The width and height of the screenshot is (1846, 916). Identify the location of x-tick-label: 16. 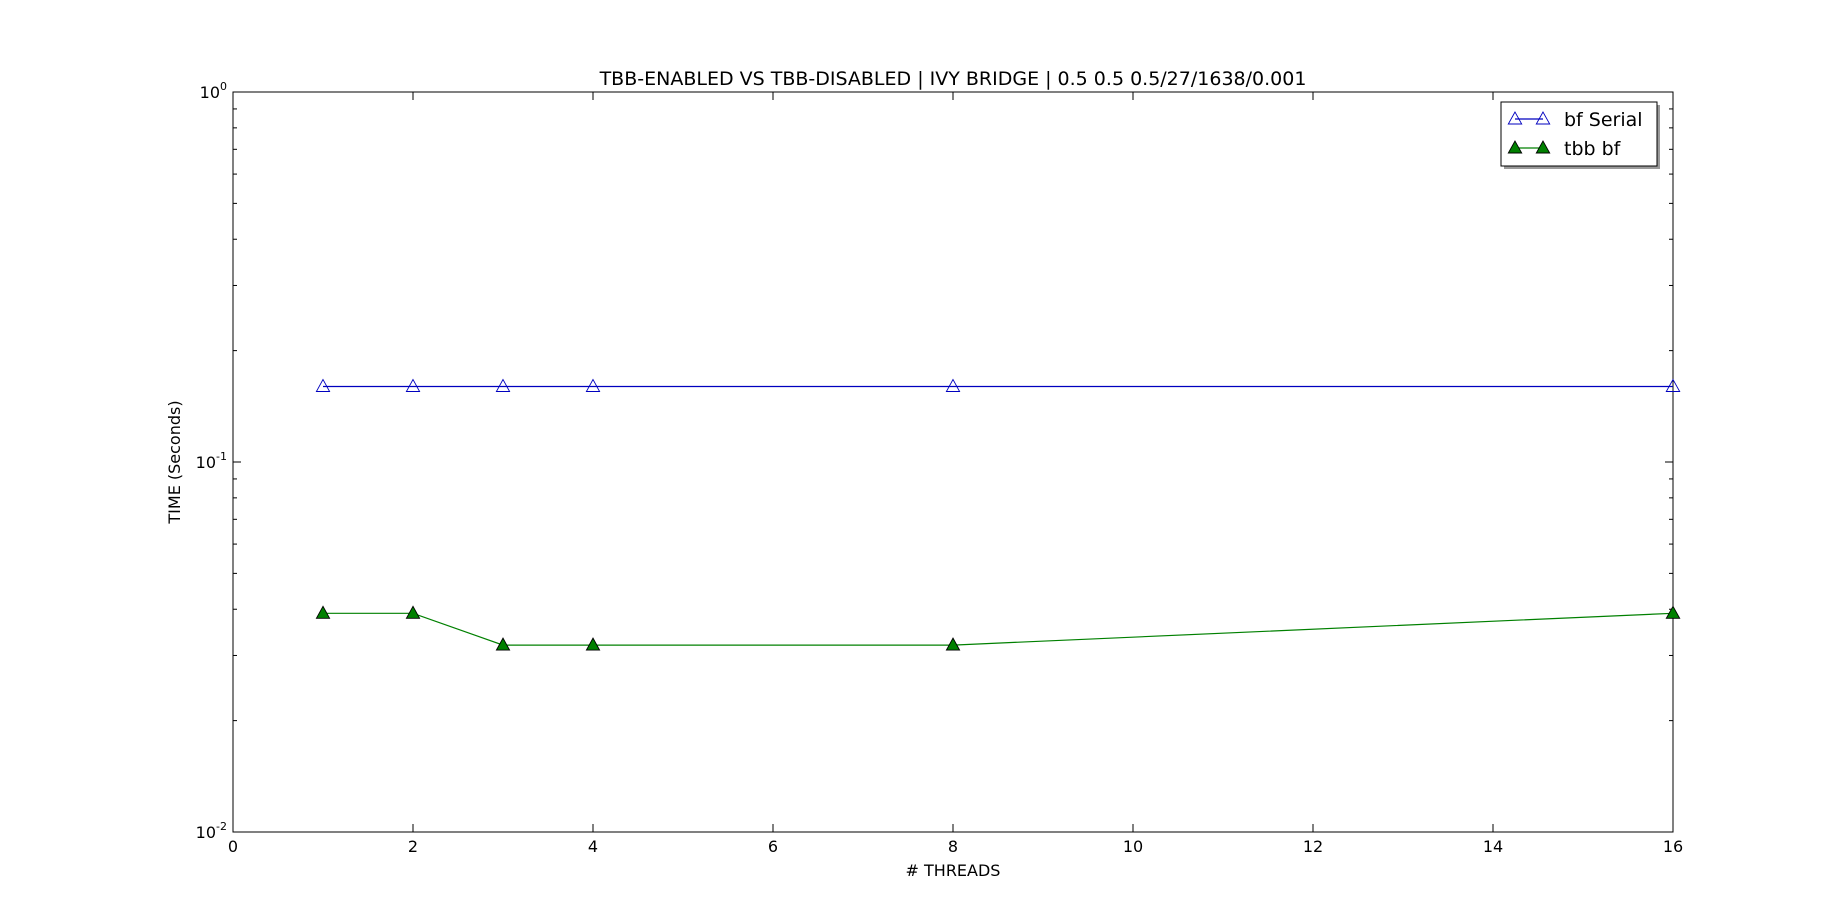
(1673, 846).